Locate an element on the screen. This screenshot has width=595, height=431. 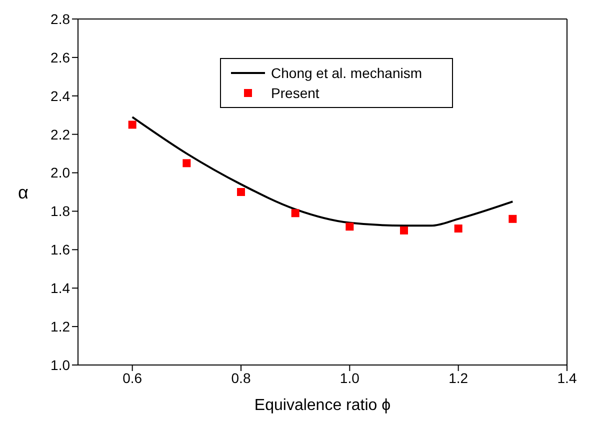
x-tick-label: 1.4 is located at coordinates (567, 378).